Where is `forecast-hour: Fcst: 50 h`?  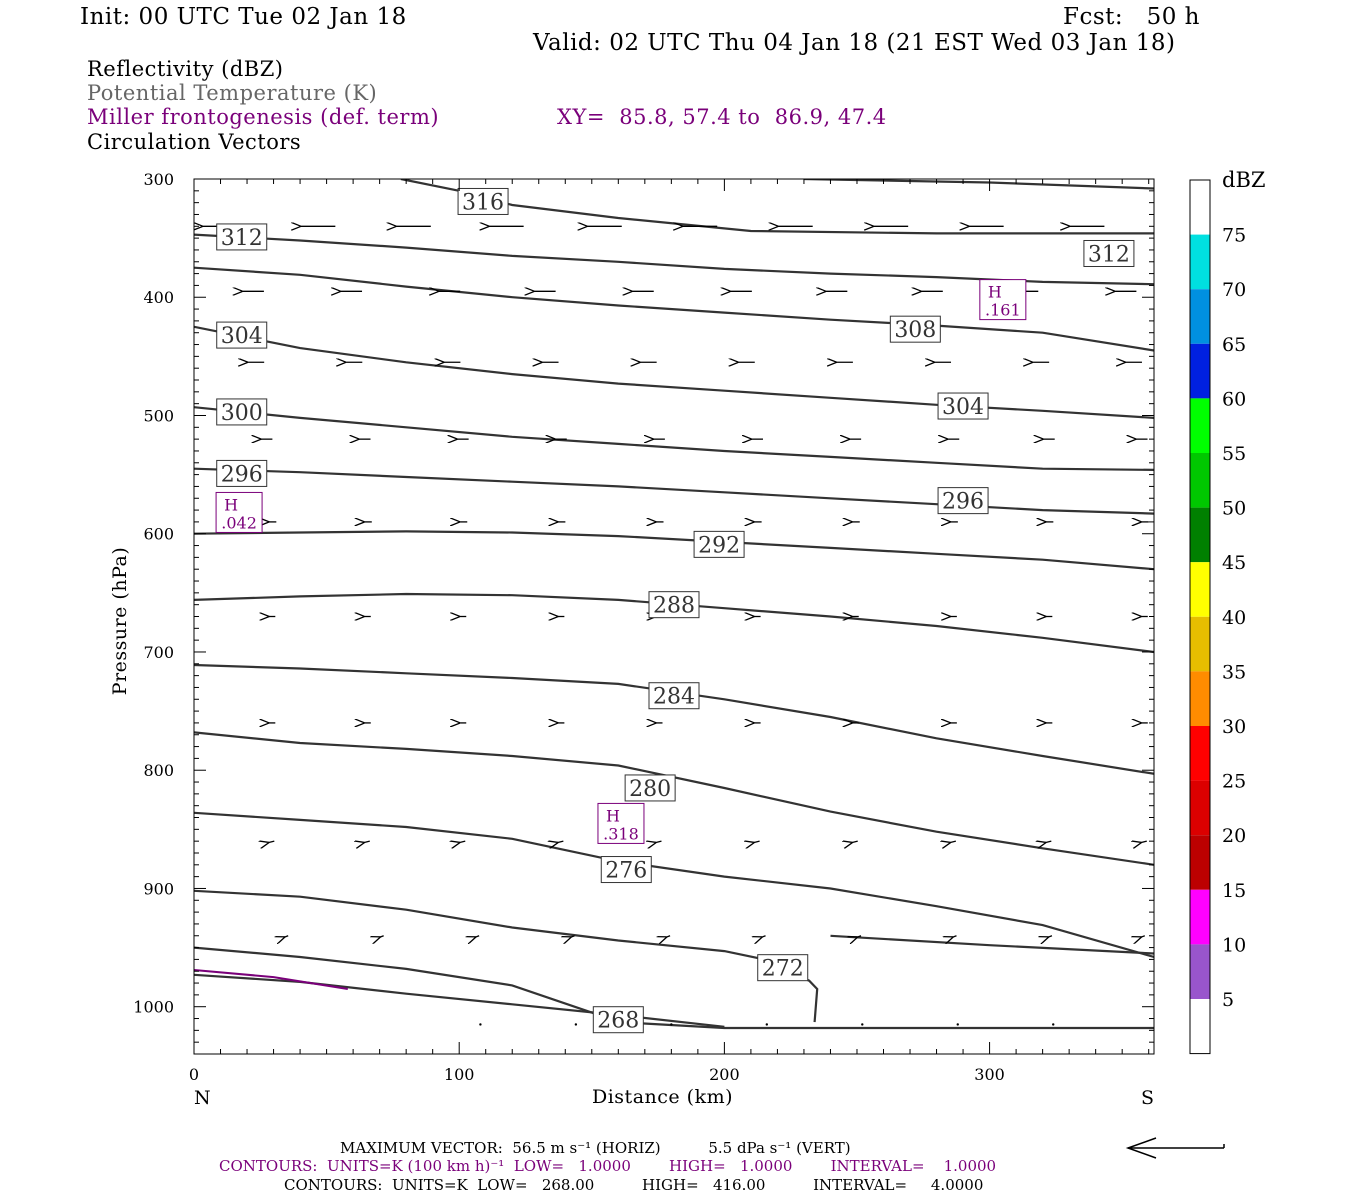 forecast-hour: Fcst: 50 h is located at coordinates (1131, 17).